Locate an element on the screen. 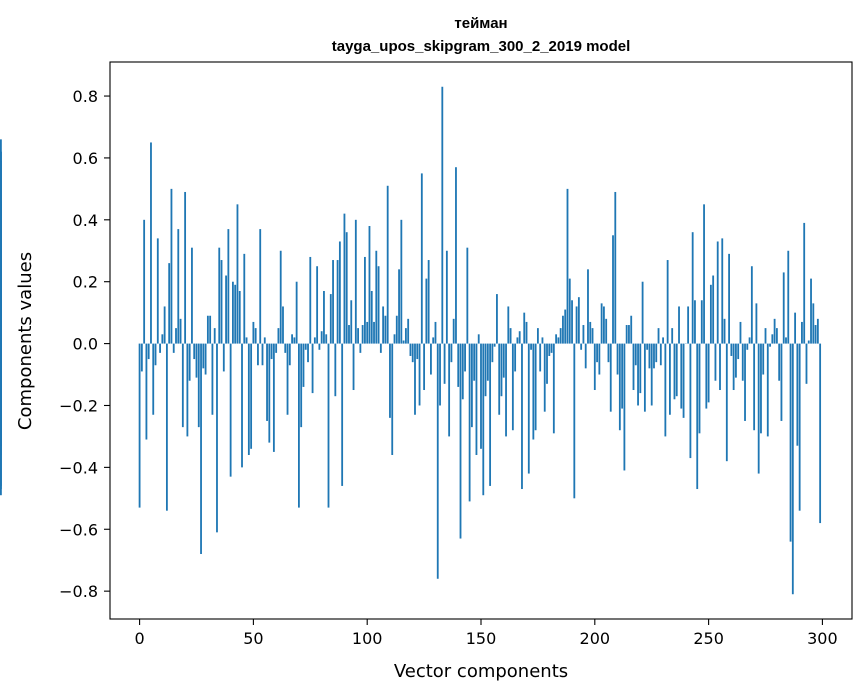 The width and height of the screenshot is (867, 696). y-tick-label: 0.2 is located at coordinates (85, 282).